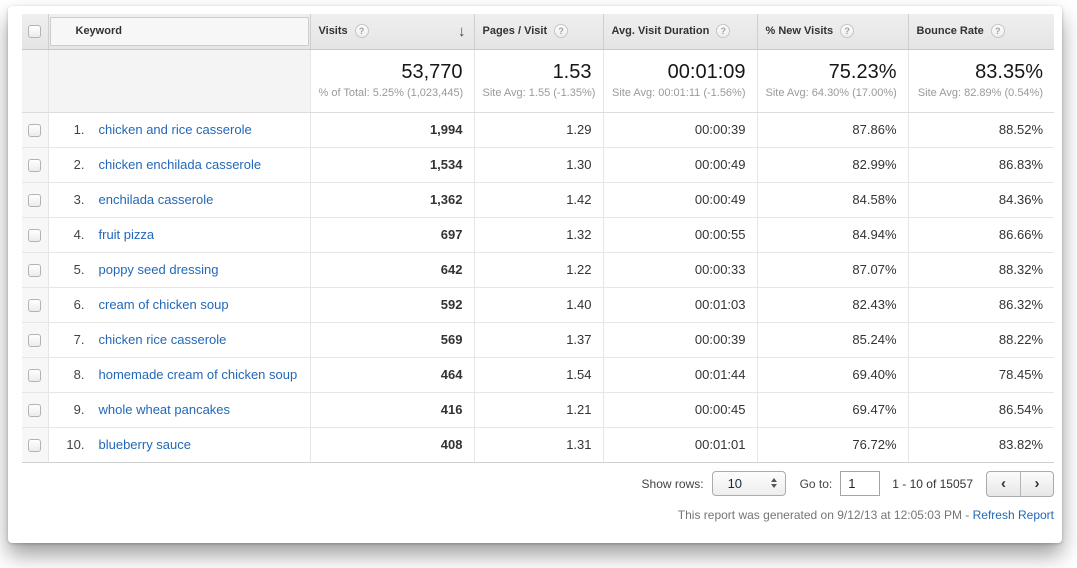 This screenshot has width=1077, height=568. I want to click on pager-button-group: ‹ ›, so click(1020, 483).